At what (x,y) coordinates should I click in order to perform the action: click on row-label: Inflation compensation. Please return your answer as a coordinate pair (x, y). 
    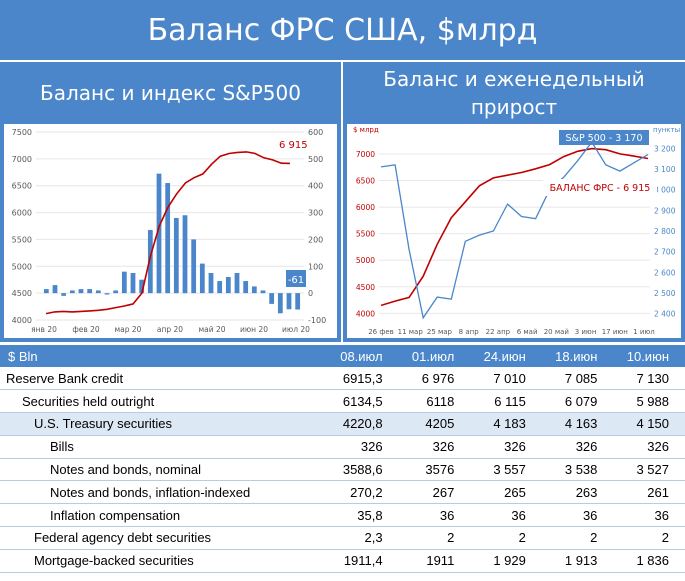
    Looking at the image, I should click on (115, 515).